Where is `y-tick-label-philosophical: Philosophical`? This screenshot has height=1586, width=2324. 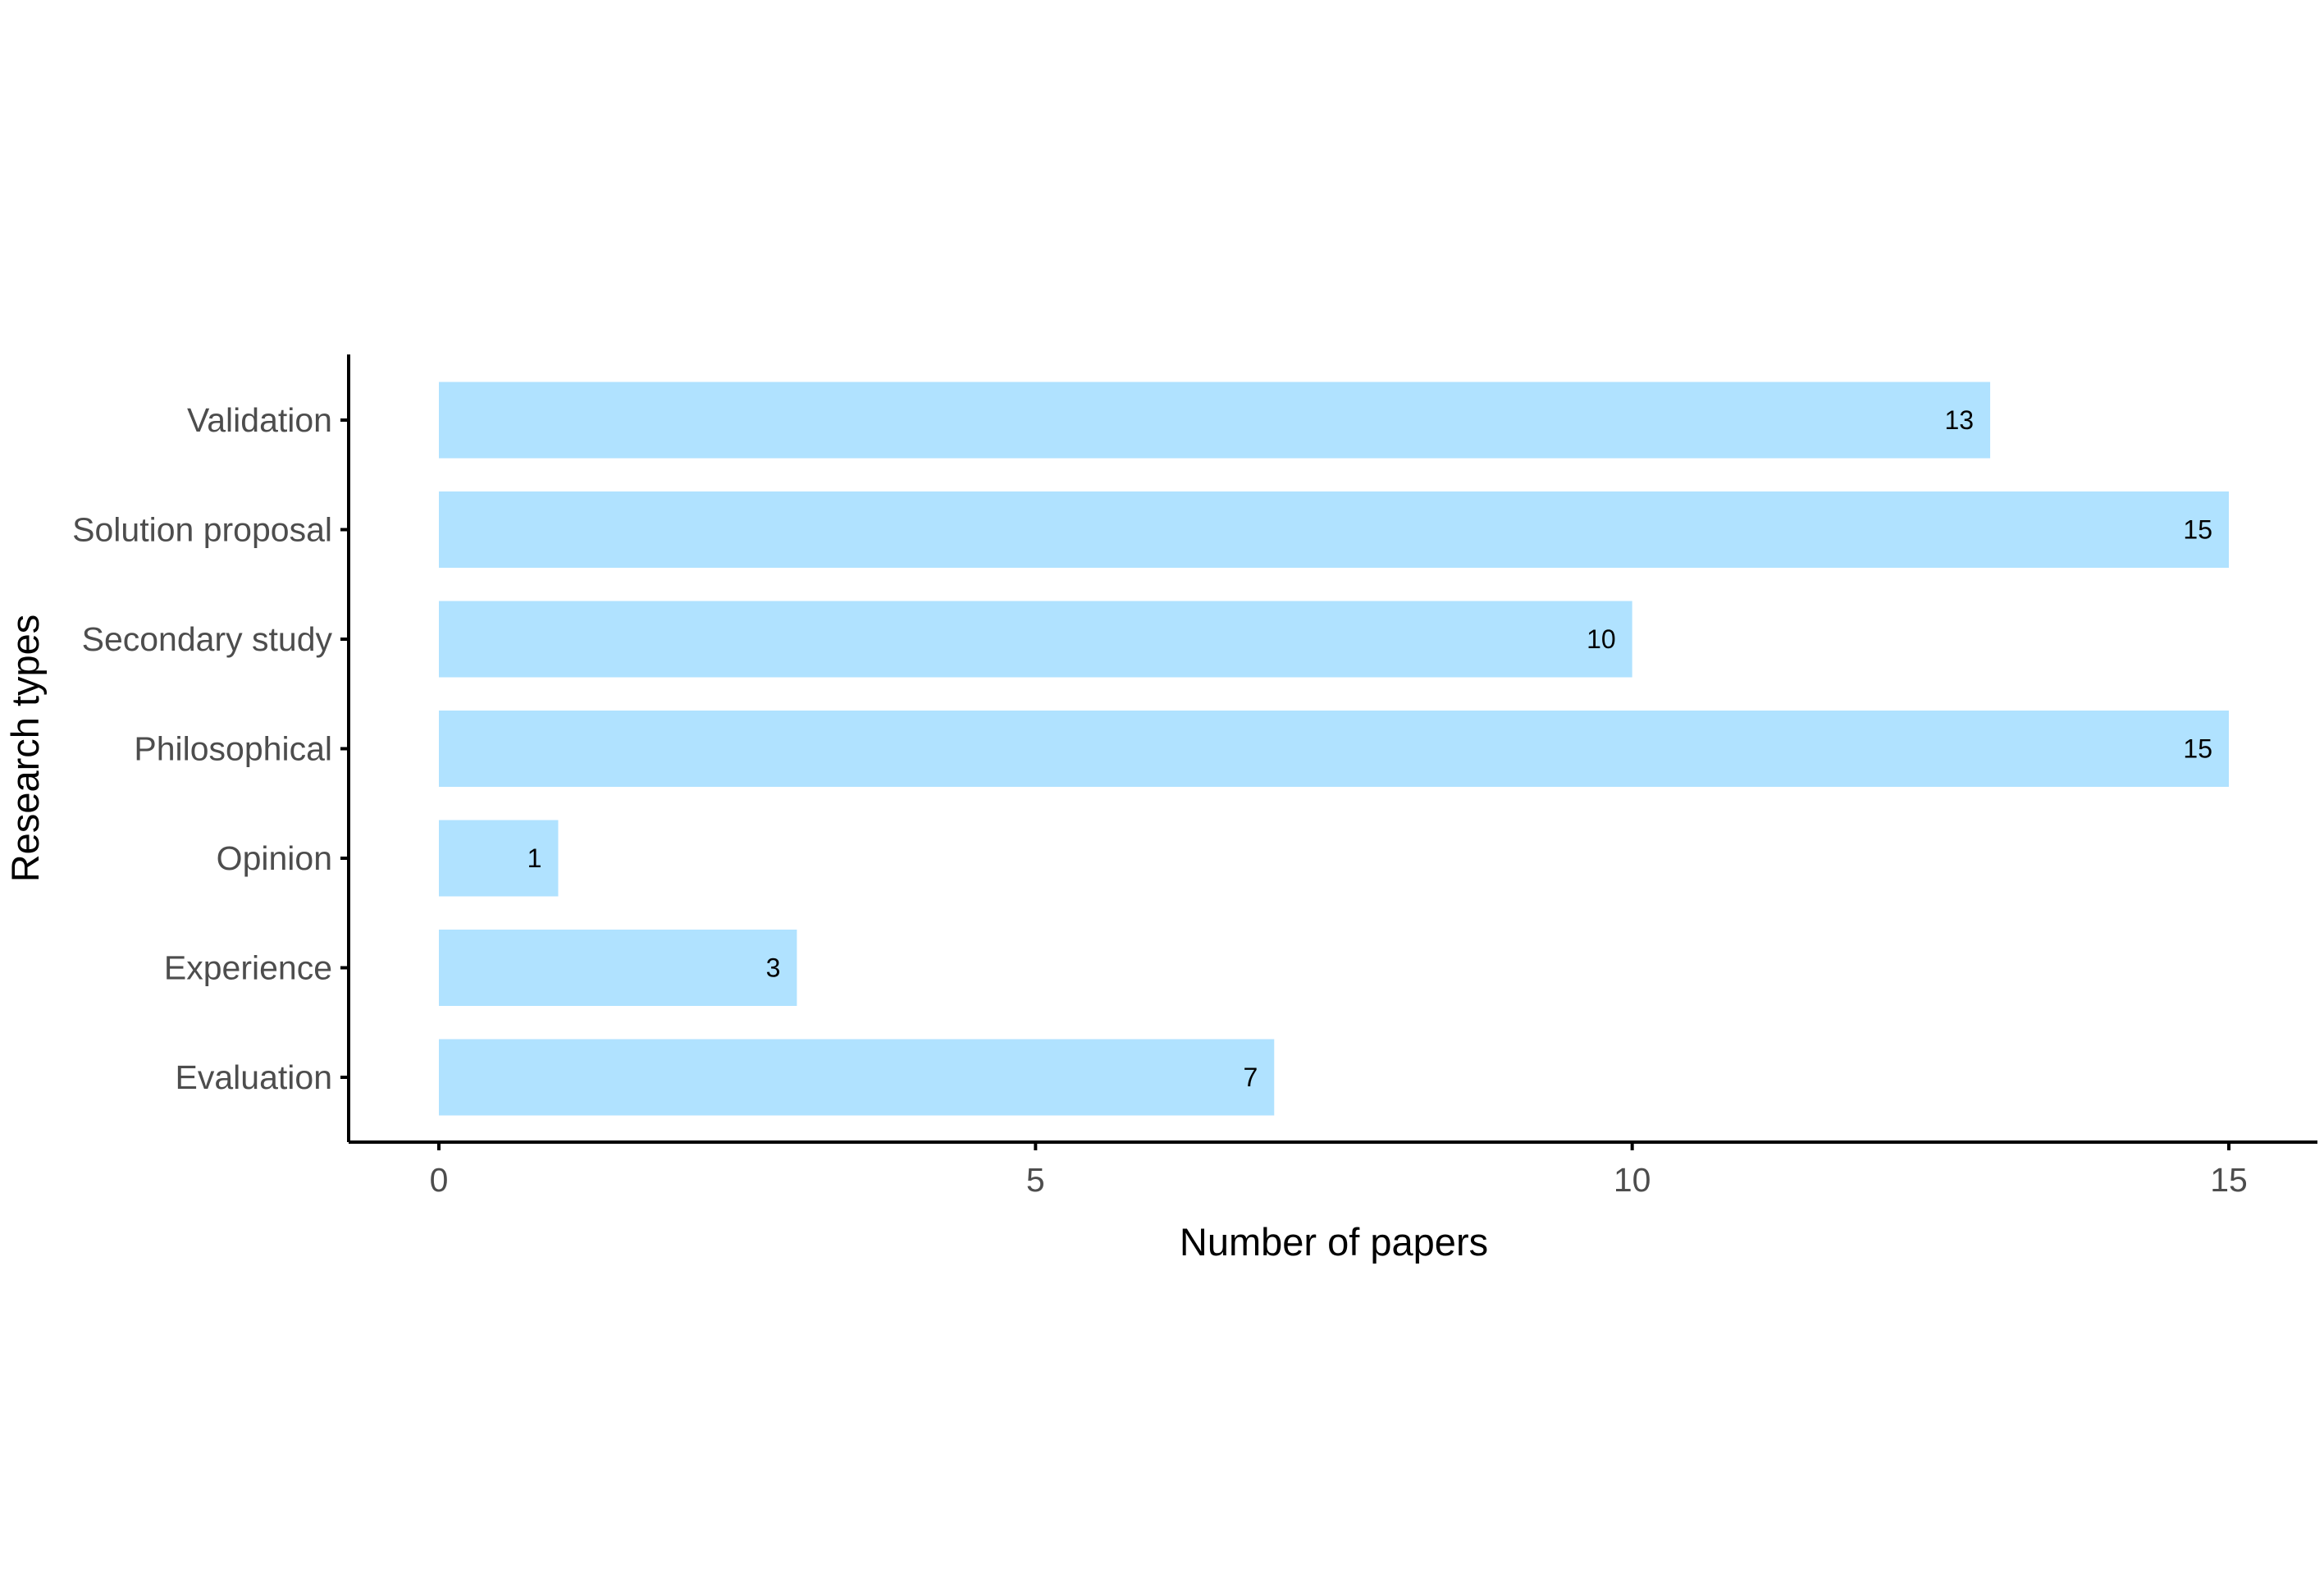
y-tick-label-philosophical: Philosophical is located at coordinates (233, 749).